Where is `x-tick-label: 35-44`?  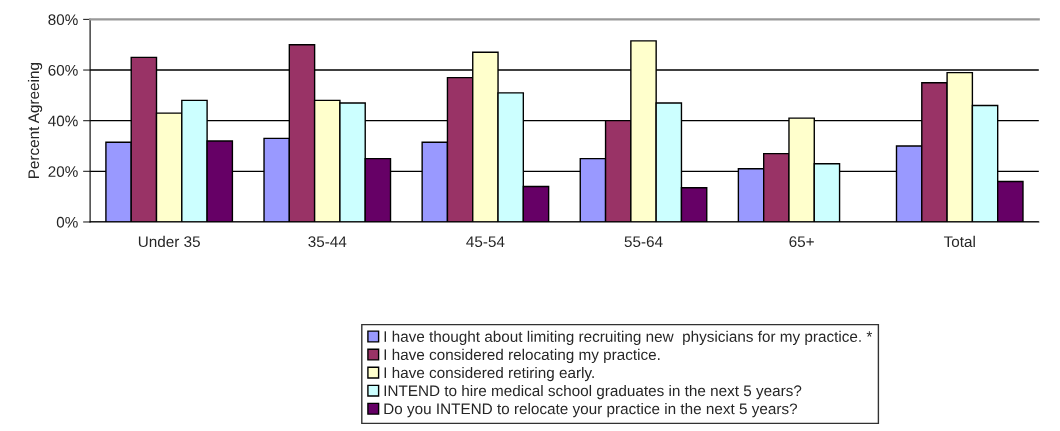
x-tick-label: 35-44 is located at coordinates (327, 242).